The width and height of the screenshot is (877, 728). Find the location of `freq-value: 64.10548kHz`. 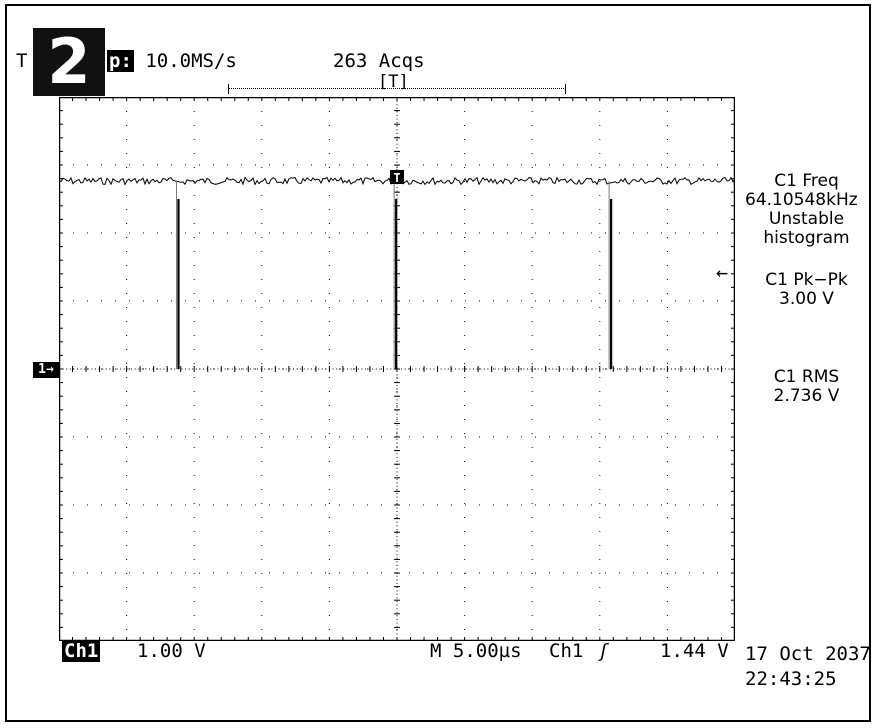

freq-value: 64.10548kHz is located at coordinates (801, 200).